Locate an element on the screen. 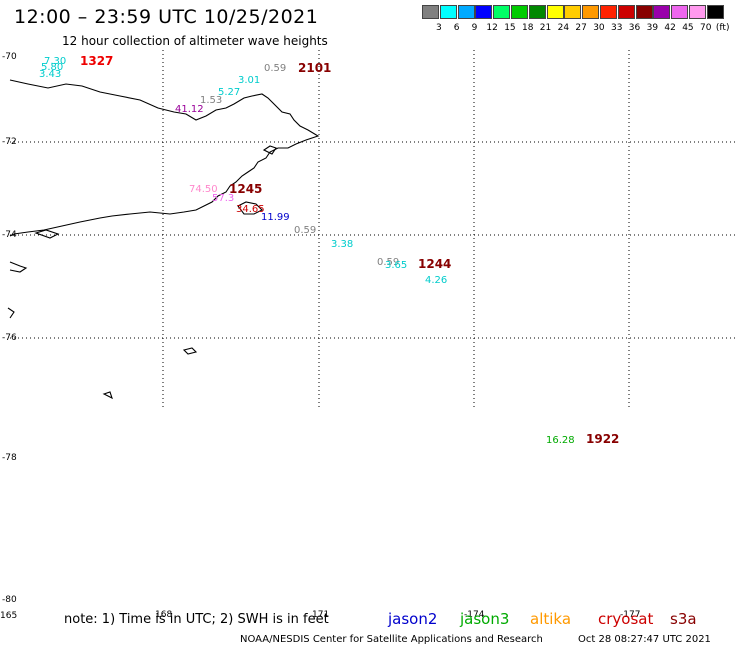  wave-height-value: 34.65 is located at coordinates (250, 209).